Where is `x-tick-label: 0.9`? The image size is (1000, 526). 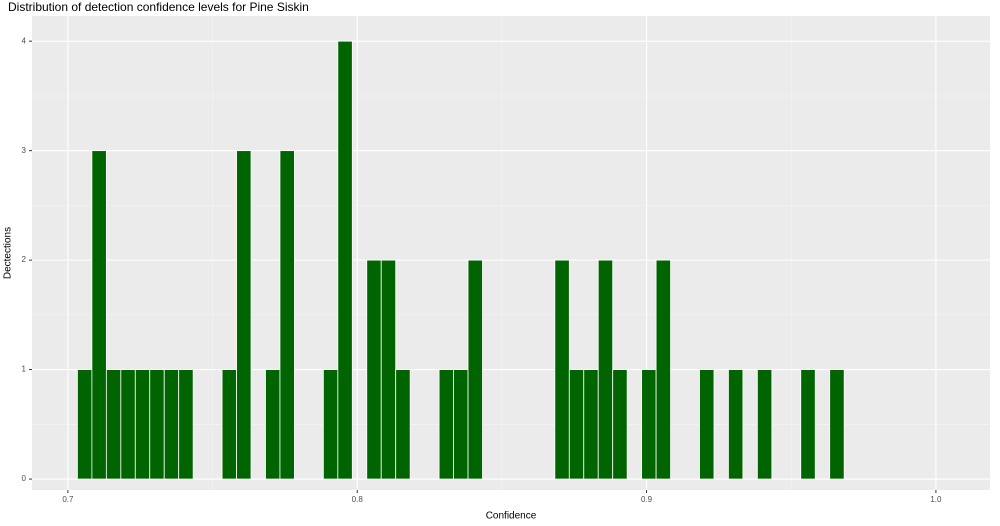
x-tick-label: 0.9 is located at coordinates (647, 499).